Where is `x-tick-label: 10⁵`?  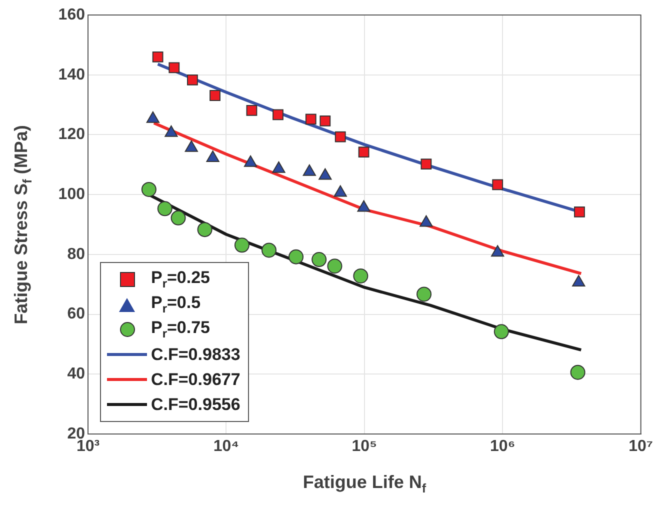
x-tick-label: 10⁵ is located at coordinates (365, 447).